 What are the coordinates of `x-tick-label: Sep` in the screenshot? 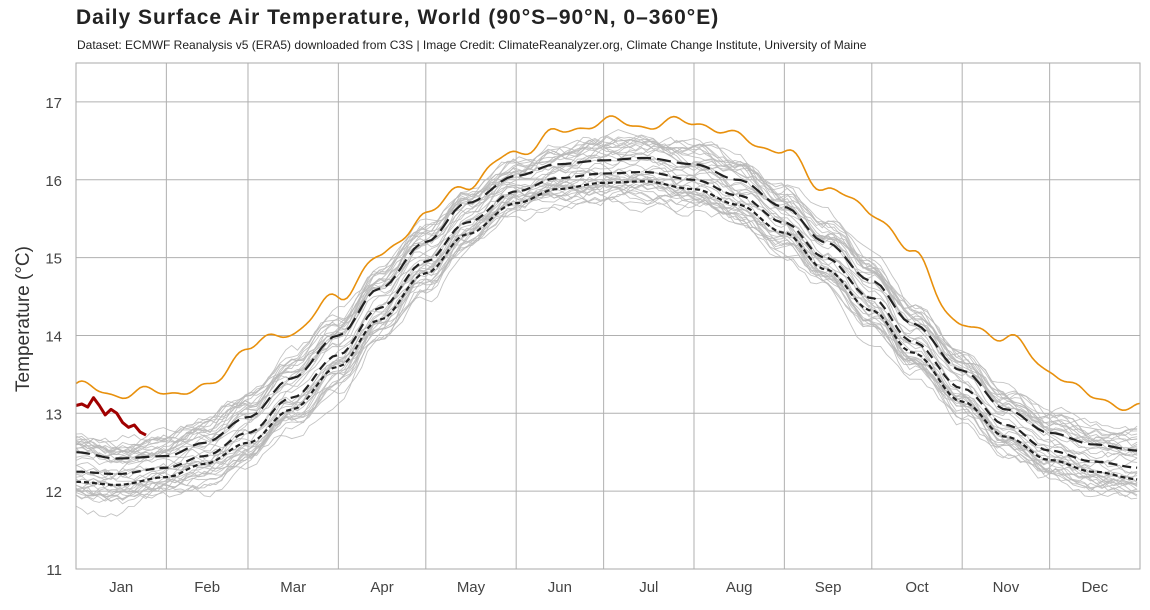 It's located at (828, 587).